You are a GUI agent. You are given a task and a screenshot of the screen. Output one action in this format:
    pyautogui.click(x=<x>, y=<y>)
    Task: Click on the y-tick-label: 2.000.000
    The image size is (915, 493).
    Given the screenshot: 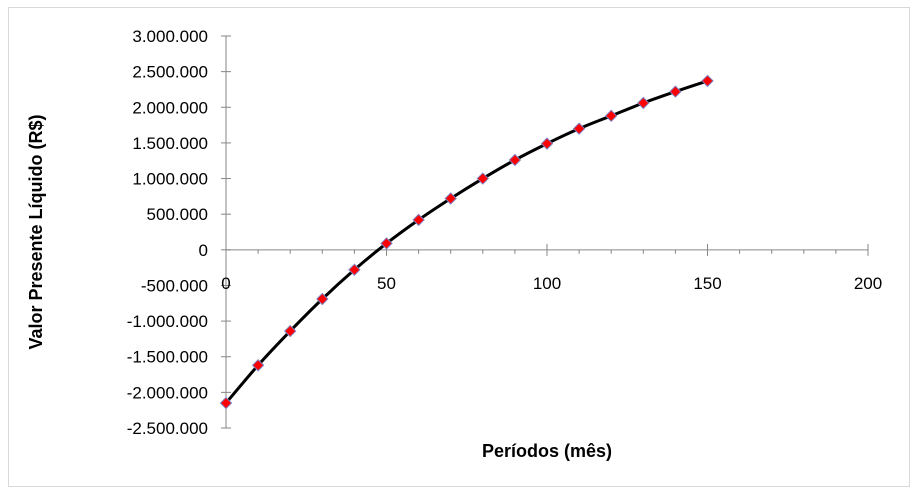 What is the action you would take?
    pyautogui.click(x=170, y=107)
    